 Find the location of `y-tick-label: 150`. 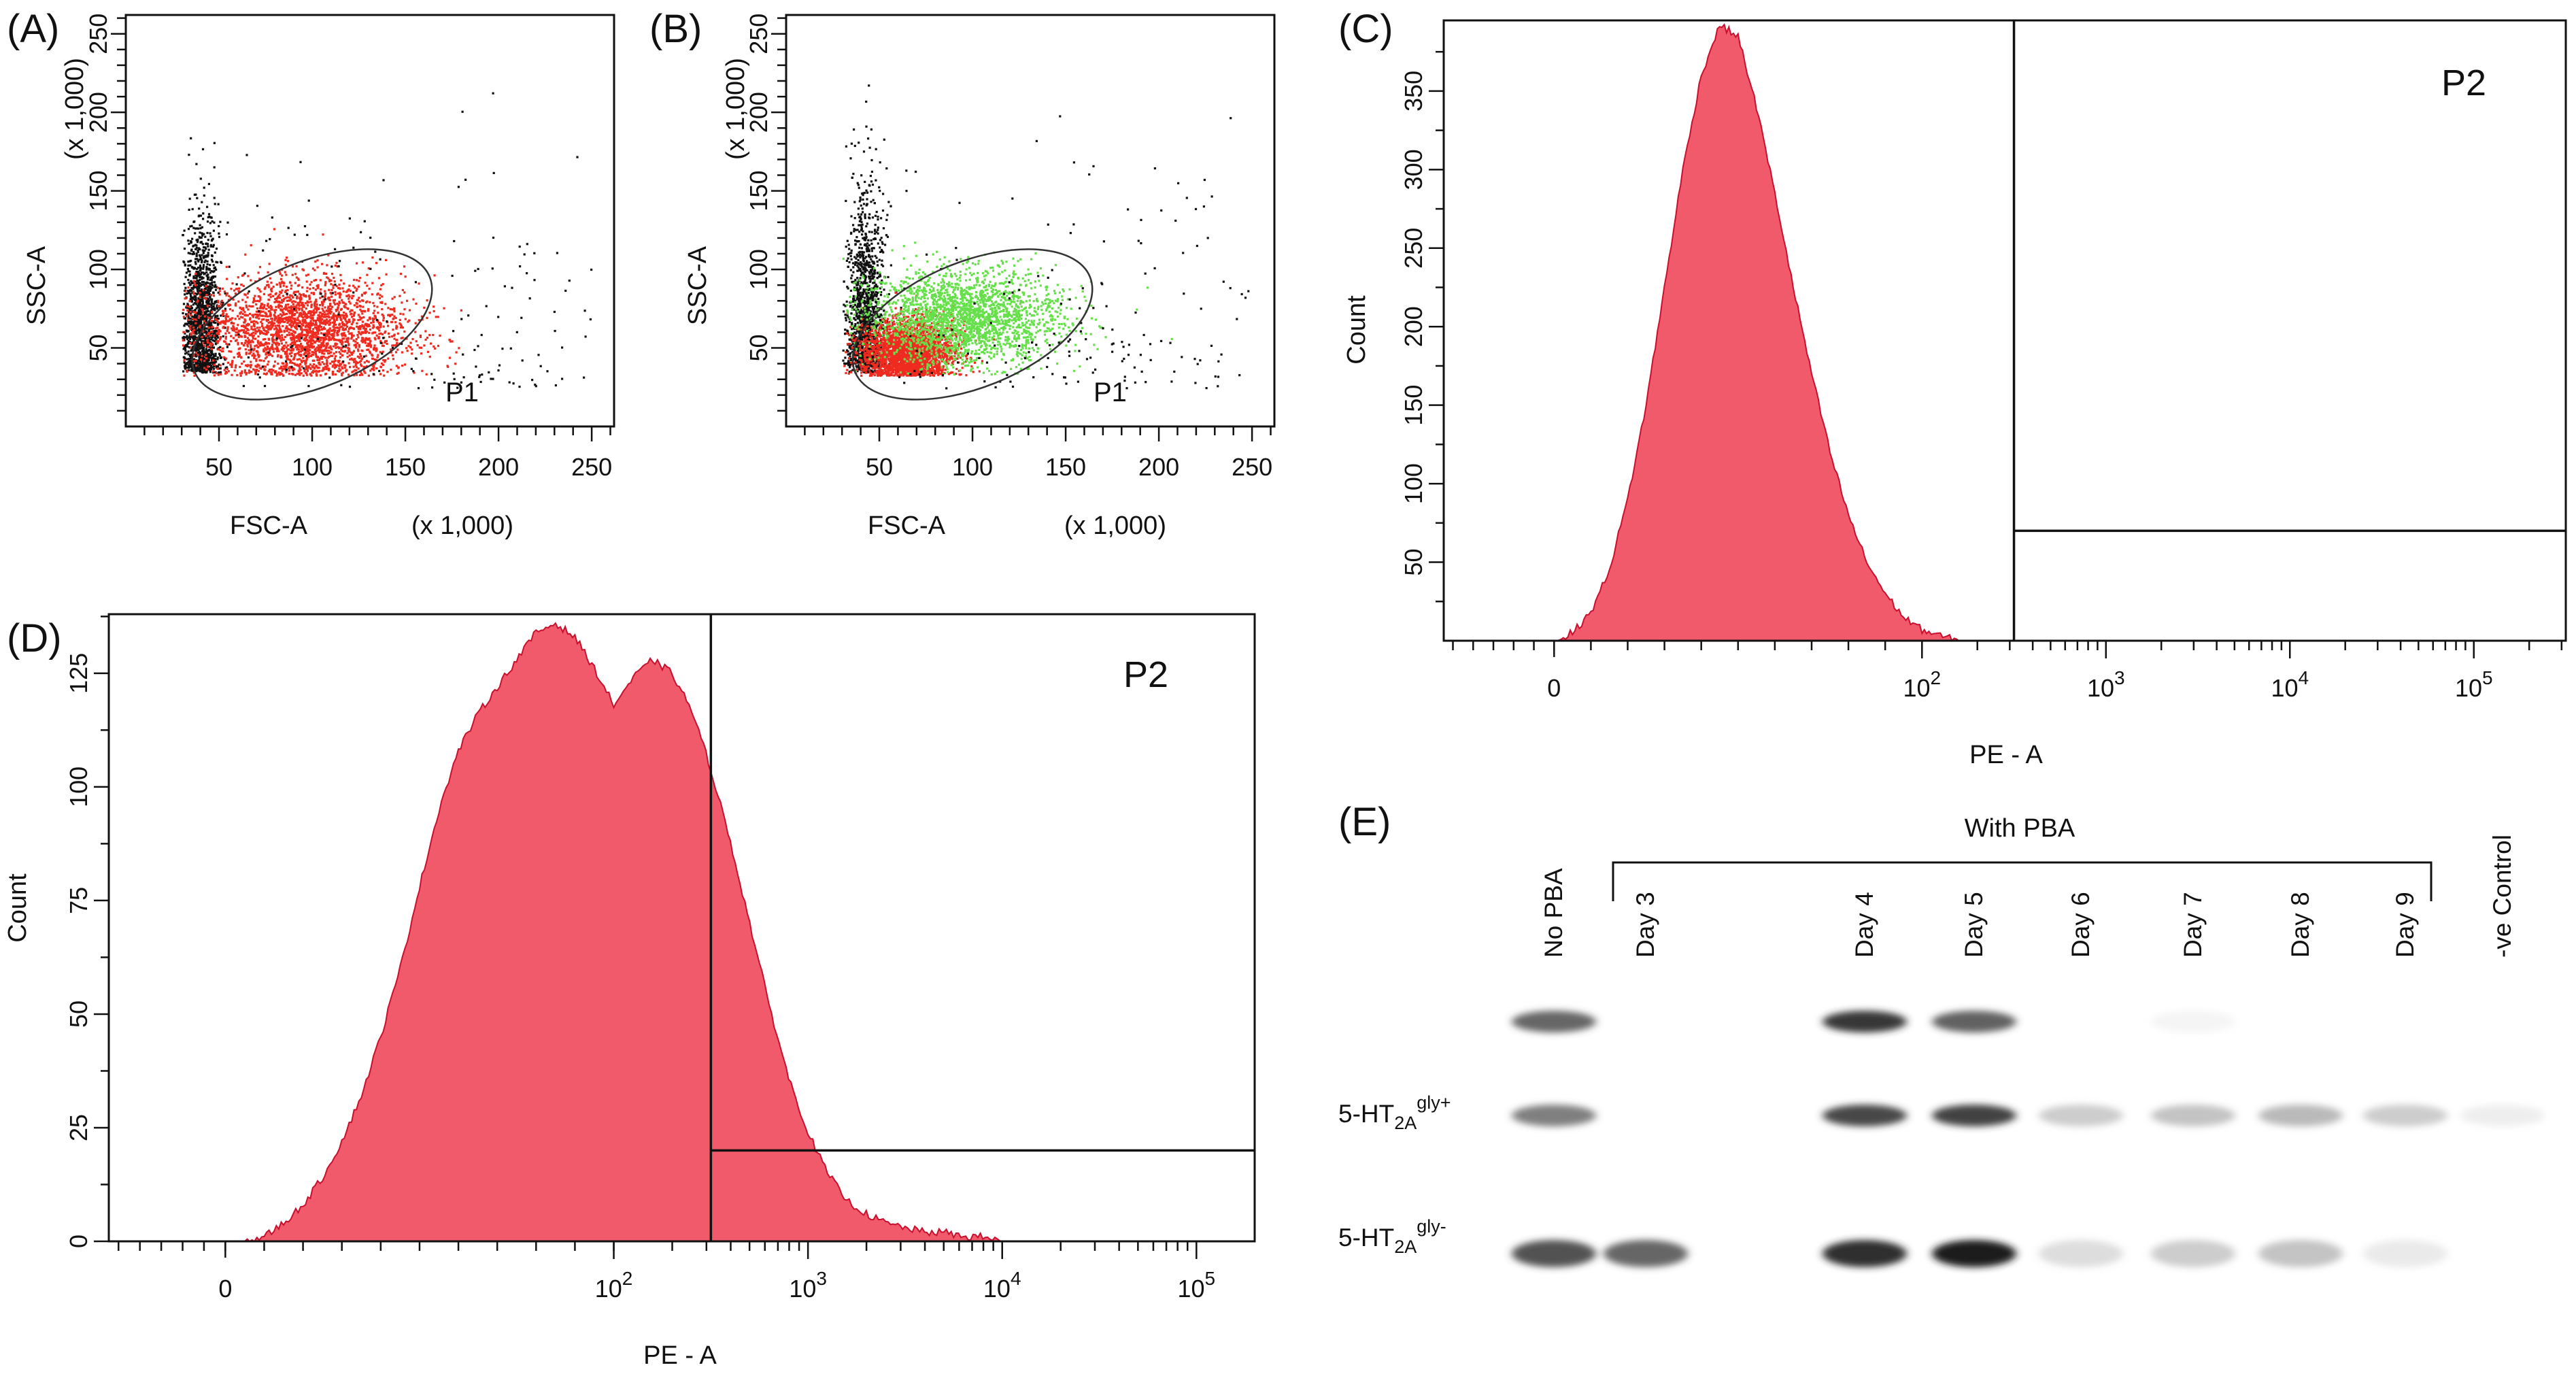

y-tick-label: 150 is located at coordinates (98, 191).